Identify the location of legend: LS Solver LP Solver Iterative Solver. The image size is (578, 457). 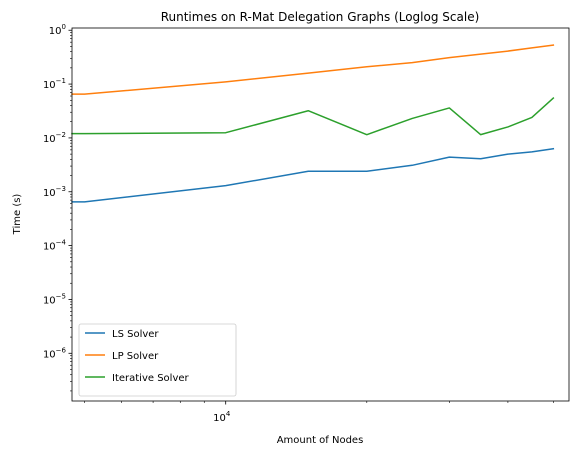
(157, 360).